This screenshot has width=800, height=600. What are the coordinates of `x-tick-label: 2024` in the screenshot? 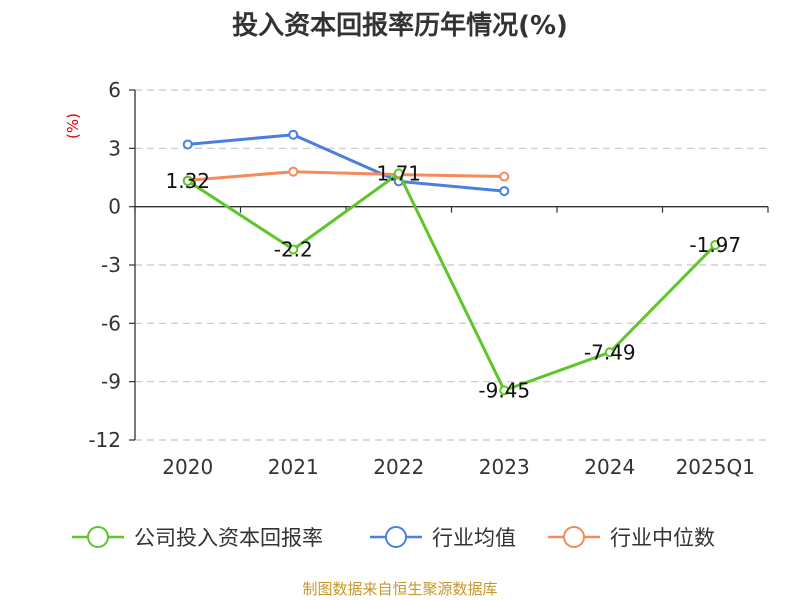 It's located at (609, 467).